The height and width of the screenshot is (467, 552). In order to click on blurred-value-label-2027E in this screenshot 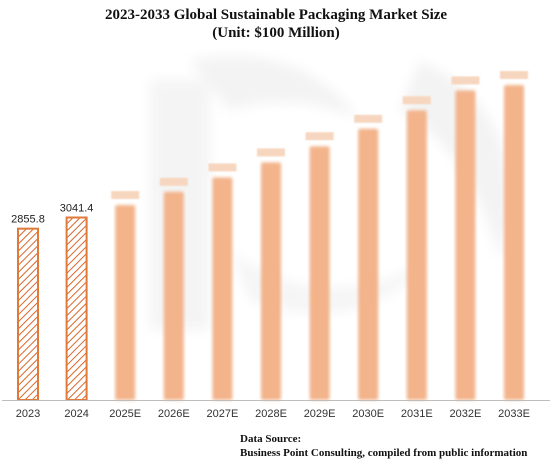, I will do `click(222, 167)`.